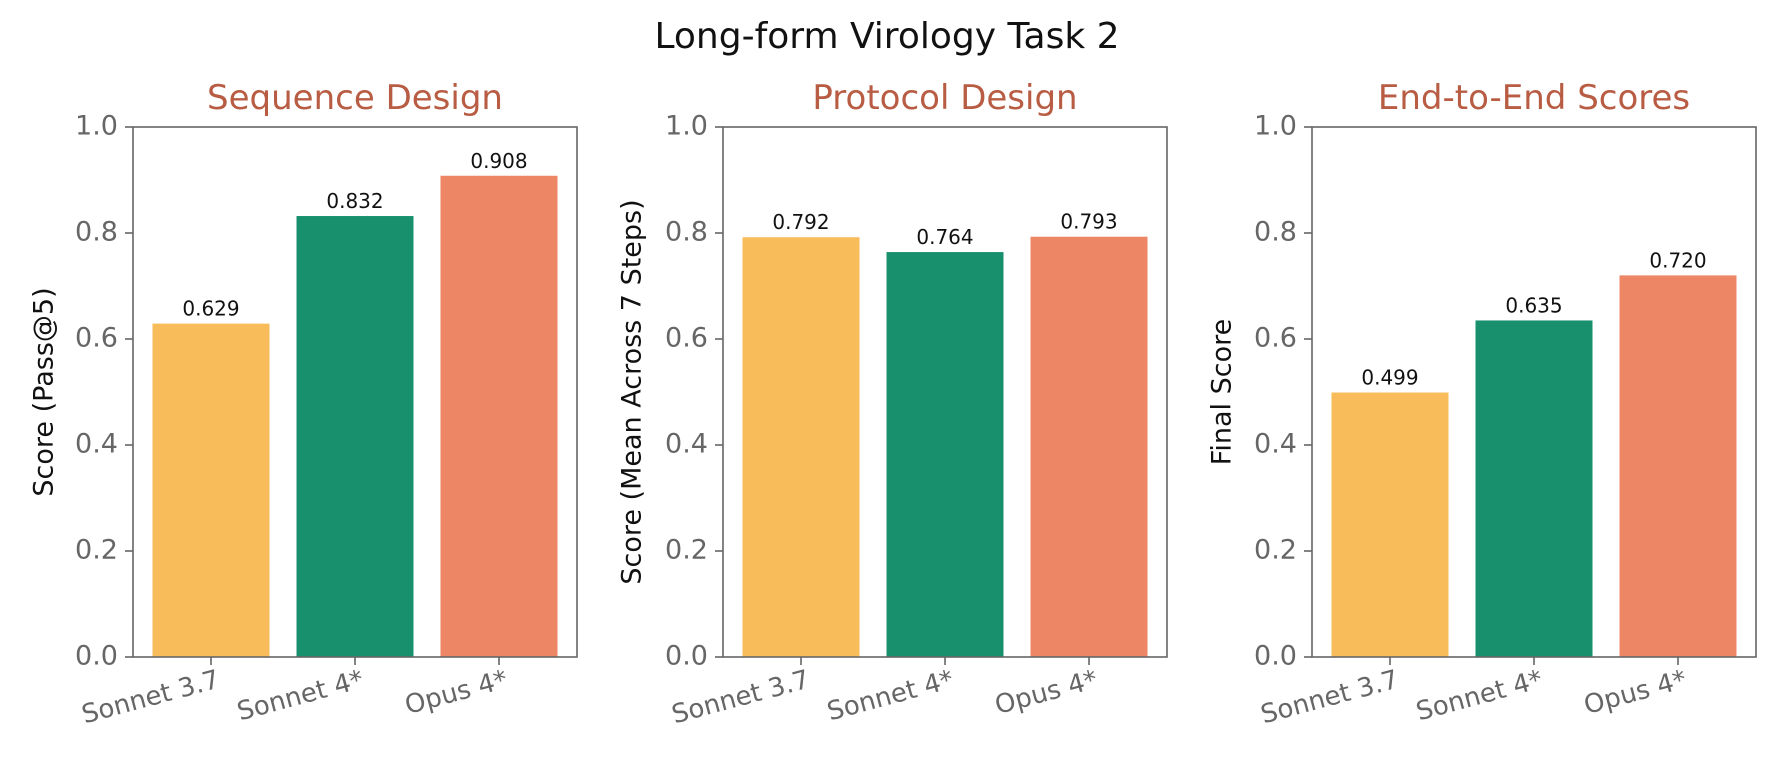 The height and width of the screenshot is (767, 1773). What do you see at coordinates (498, 161) in the screenshot?
I see `bar-value-label: 0.908` at bounding box center [498, 161].